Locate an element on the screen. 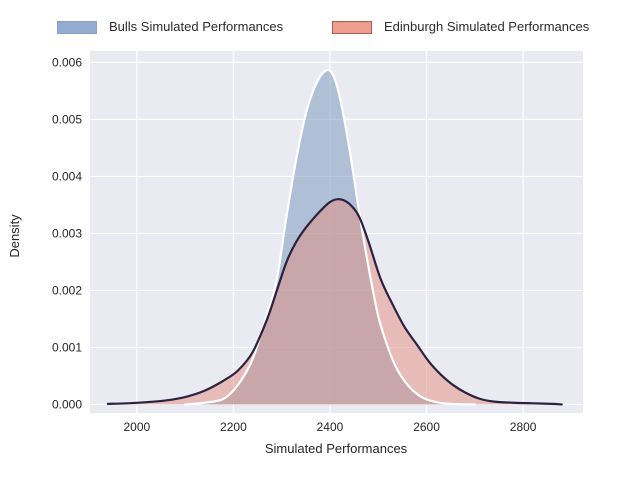 The image size is (640, 480). y-axis-label: Density is located at coordinates (14, 236).